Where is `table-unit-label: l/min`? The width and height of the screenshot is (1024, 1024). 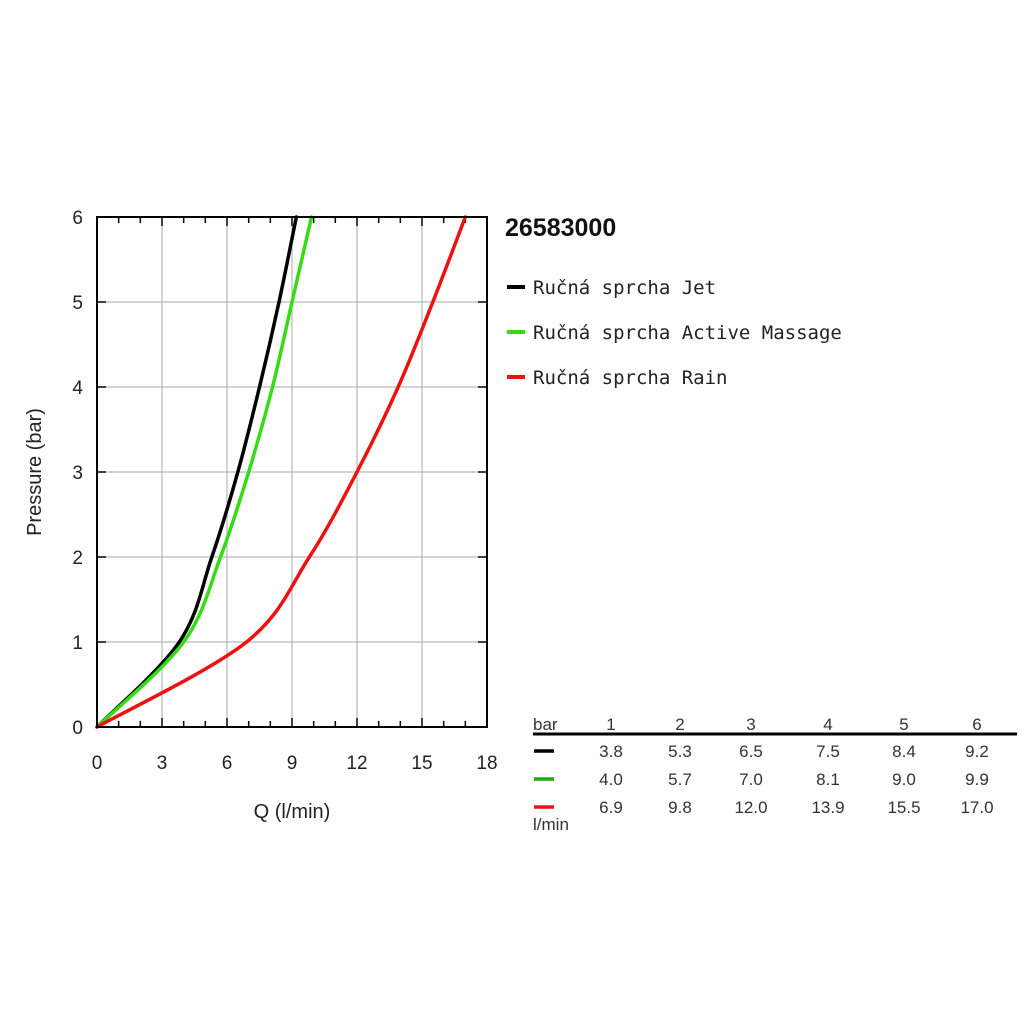 table-unit-label: l/min is located at coordinates (551, 824).